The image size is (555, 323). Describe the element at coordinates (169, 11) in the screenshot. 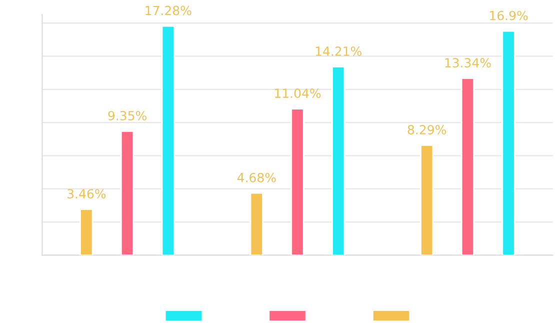

I see `data-label: 17.28%` at that location.